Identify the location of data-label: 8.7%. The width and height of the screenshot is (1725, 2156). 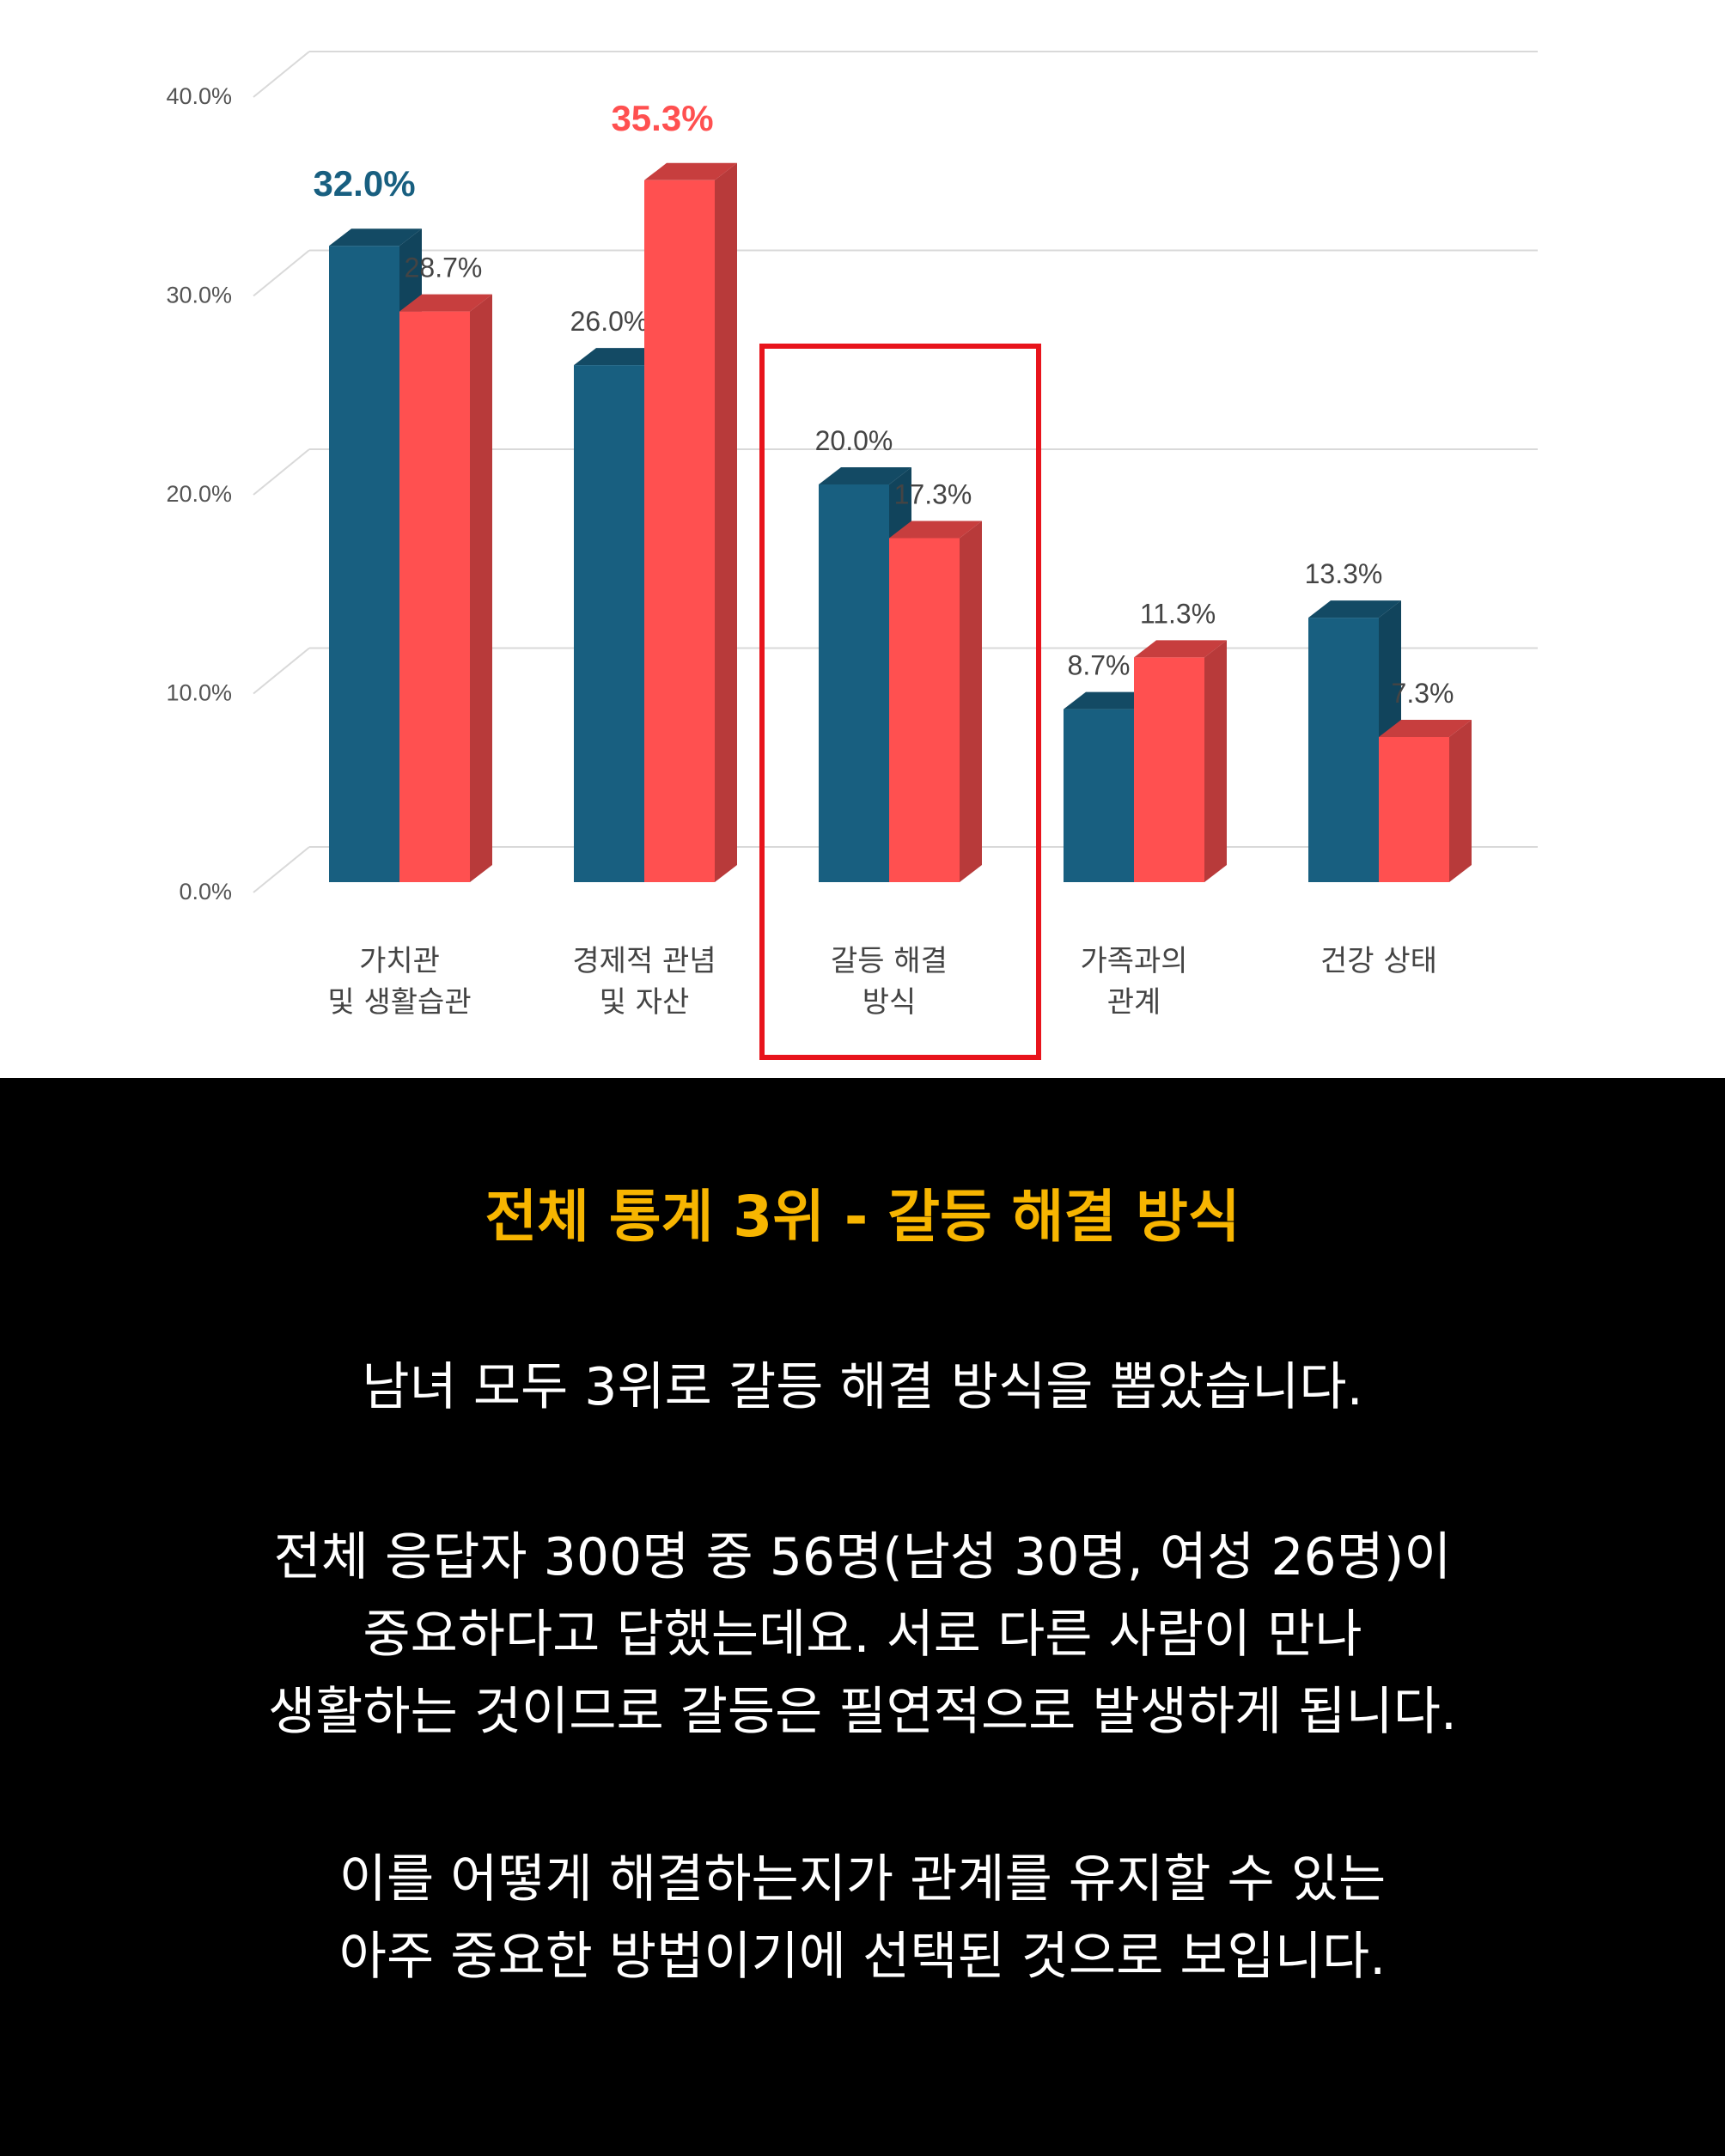
(1099, 665).